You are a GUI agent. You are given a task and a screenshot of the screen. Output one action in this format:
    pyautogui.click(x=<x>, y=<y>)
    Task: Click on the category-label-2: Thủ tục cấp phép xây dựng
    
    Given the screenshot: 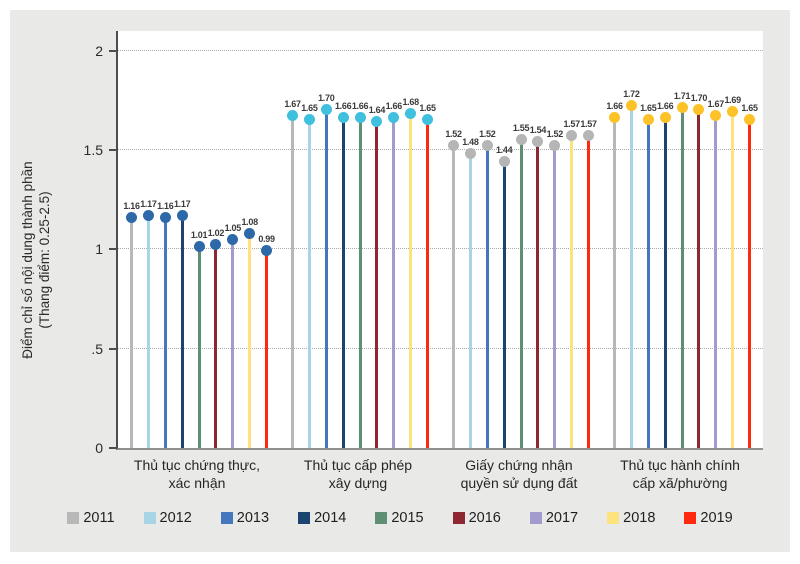 What is the action you would take?
    pyautogui.click(x=358, y=474)
    